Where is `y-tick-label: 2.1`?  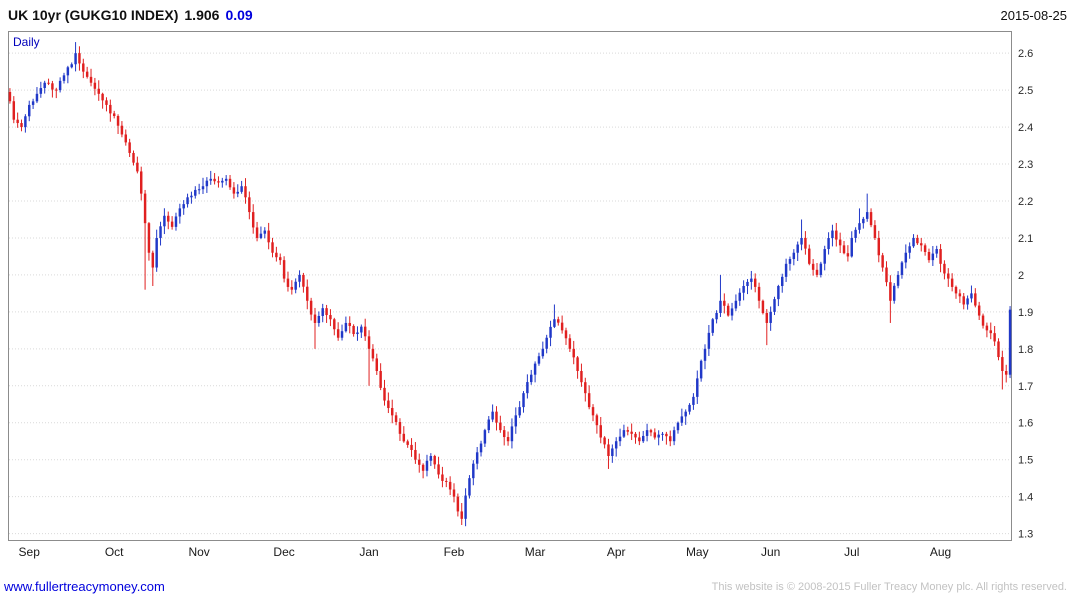 y-tick-label: 2.1 is located at coordinates (1025, 239).